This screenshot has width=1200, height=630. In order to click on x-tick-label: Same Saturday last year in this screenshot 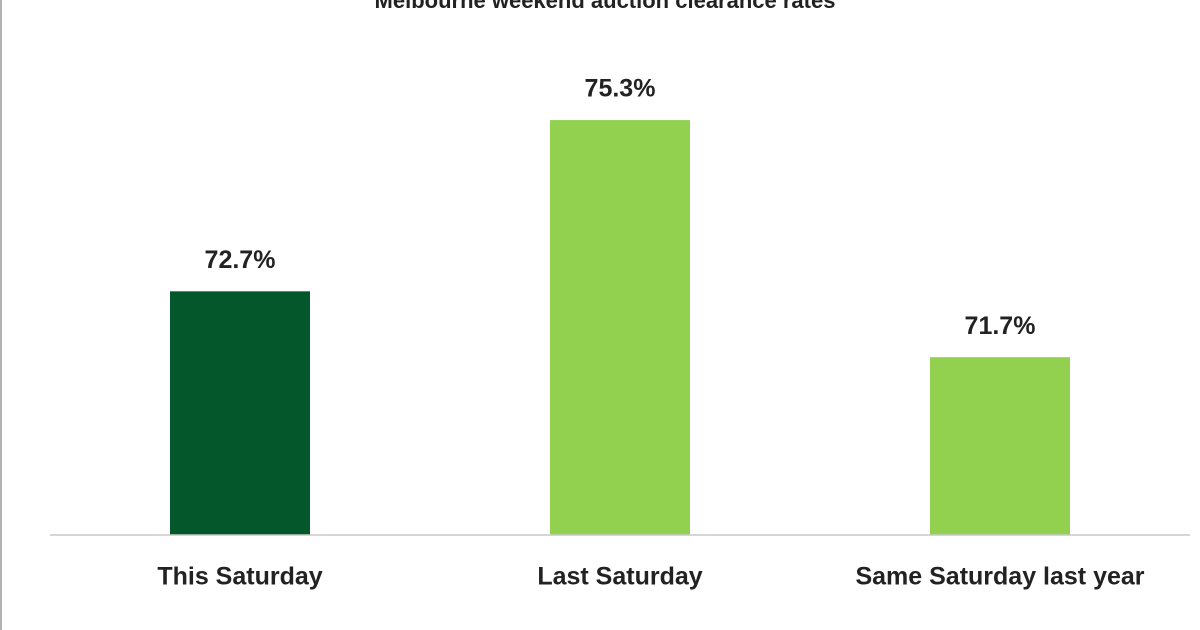, I will do `click(999, 577)`.